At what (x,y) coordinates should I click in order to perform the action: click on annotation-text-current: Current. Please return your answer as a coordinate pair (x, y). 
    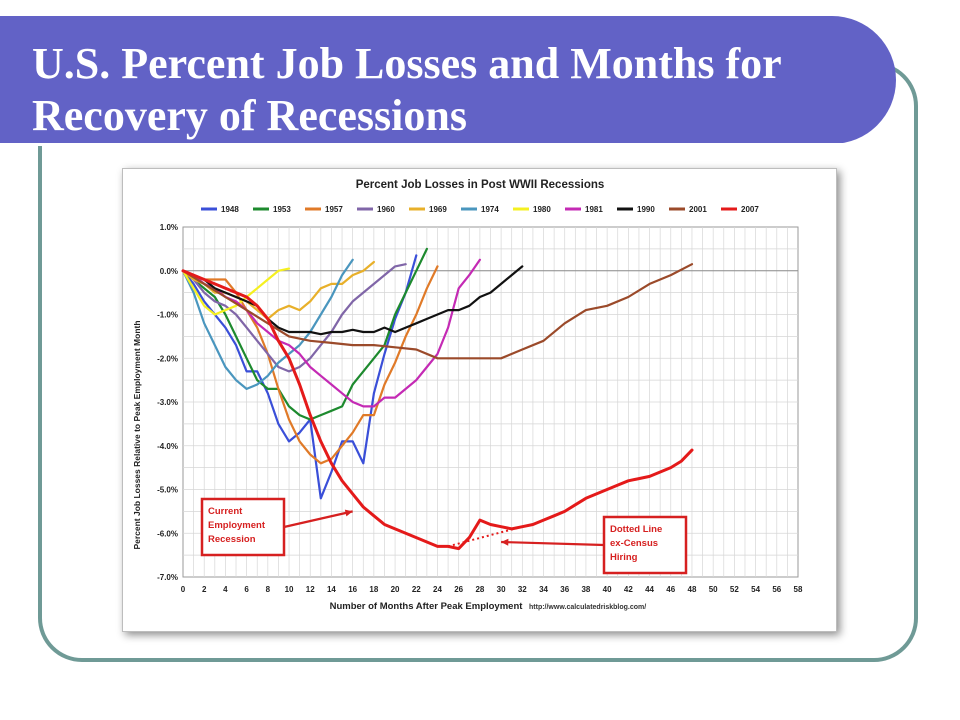
    Looking at the image, I should click on (225, 511).